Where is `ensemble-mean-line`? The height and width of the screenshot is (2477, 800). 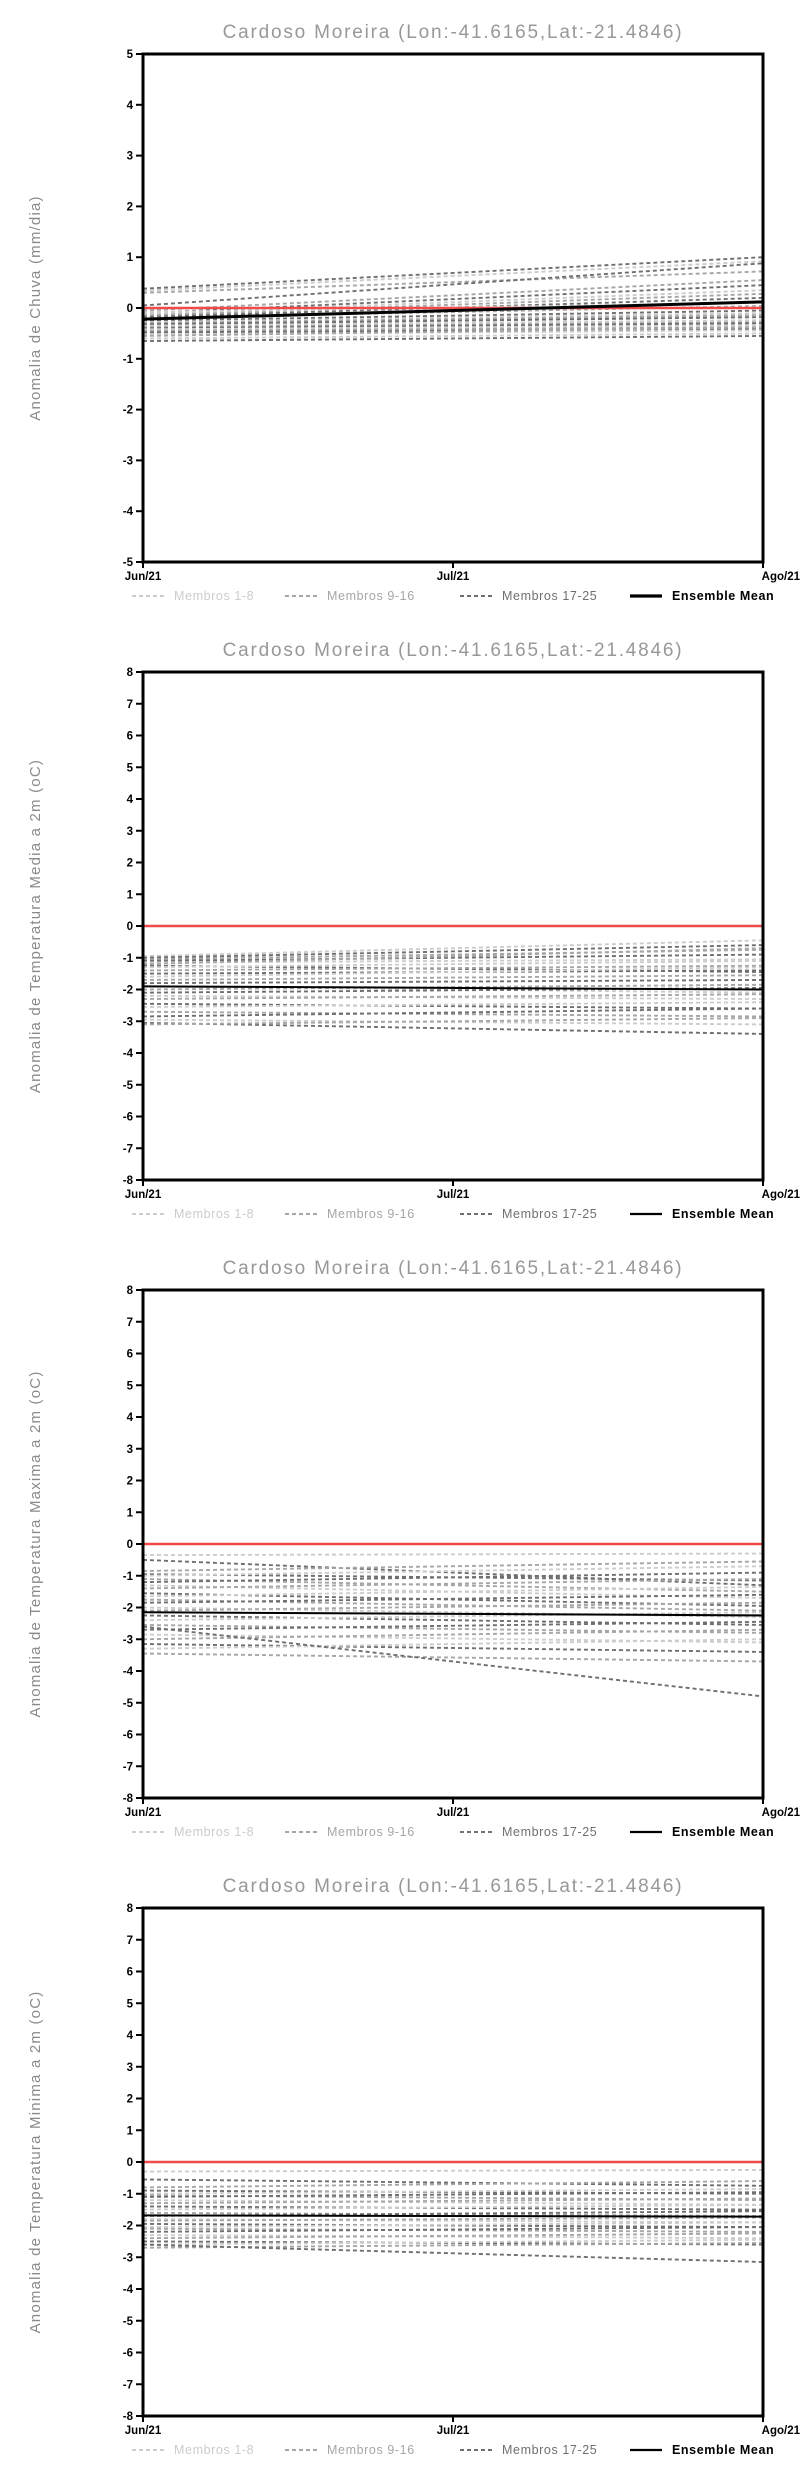 ensemble-mean-line is located at coordinates (453, 1614).